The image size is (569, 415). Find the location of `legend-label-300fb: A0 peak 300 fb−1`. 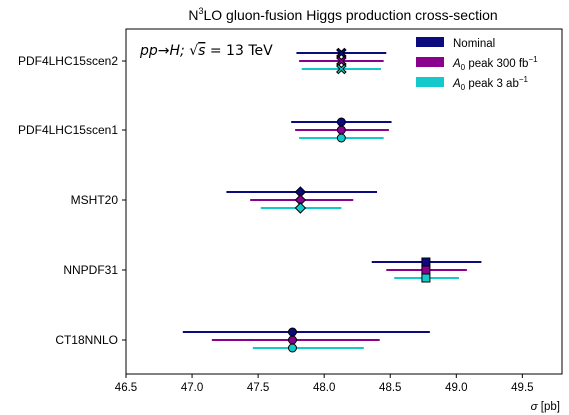

legend-label-300fb: A0 peak 300 fb−1 is located at coordinates (495, 63).